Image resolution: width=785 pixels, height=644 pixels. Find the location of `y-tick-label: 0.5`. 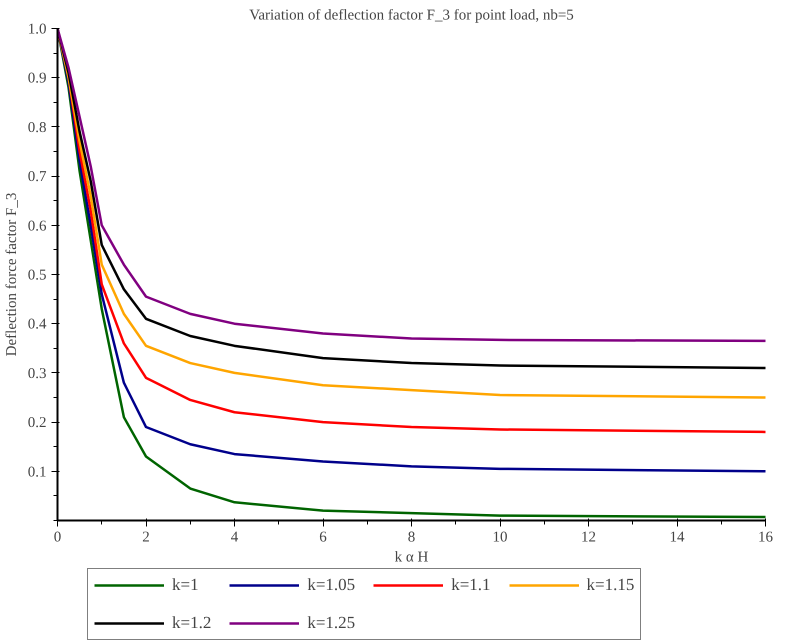

y-tick-label: 0.5 is located at coordinates (37, 276).